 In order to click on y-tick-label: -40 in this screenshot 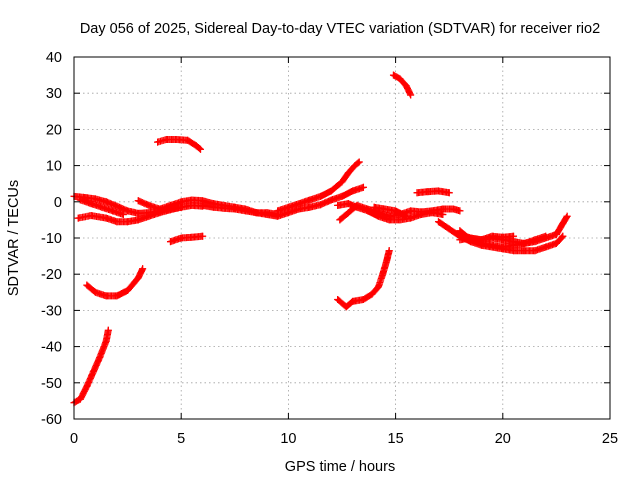, I will do `click(51, 348)`.